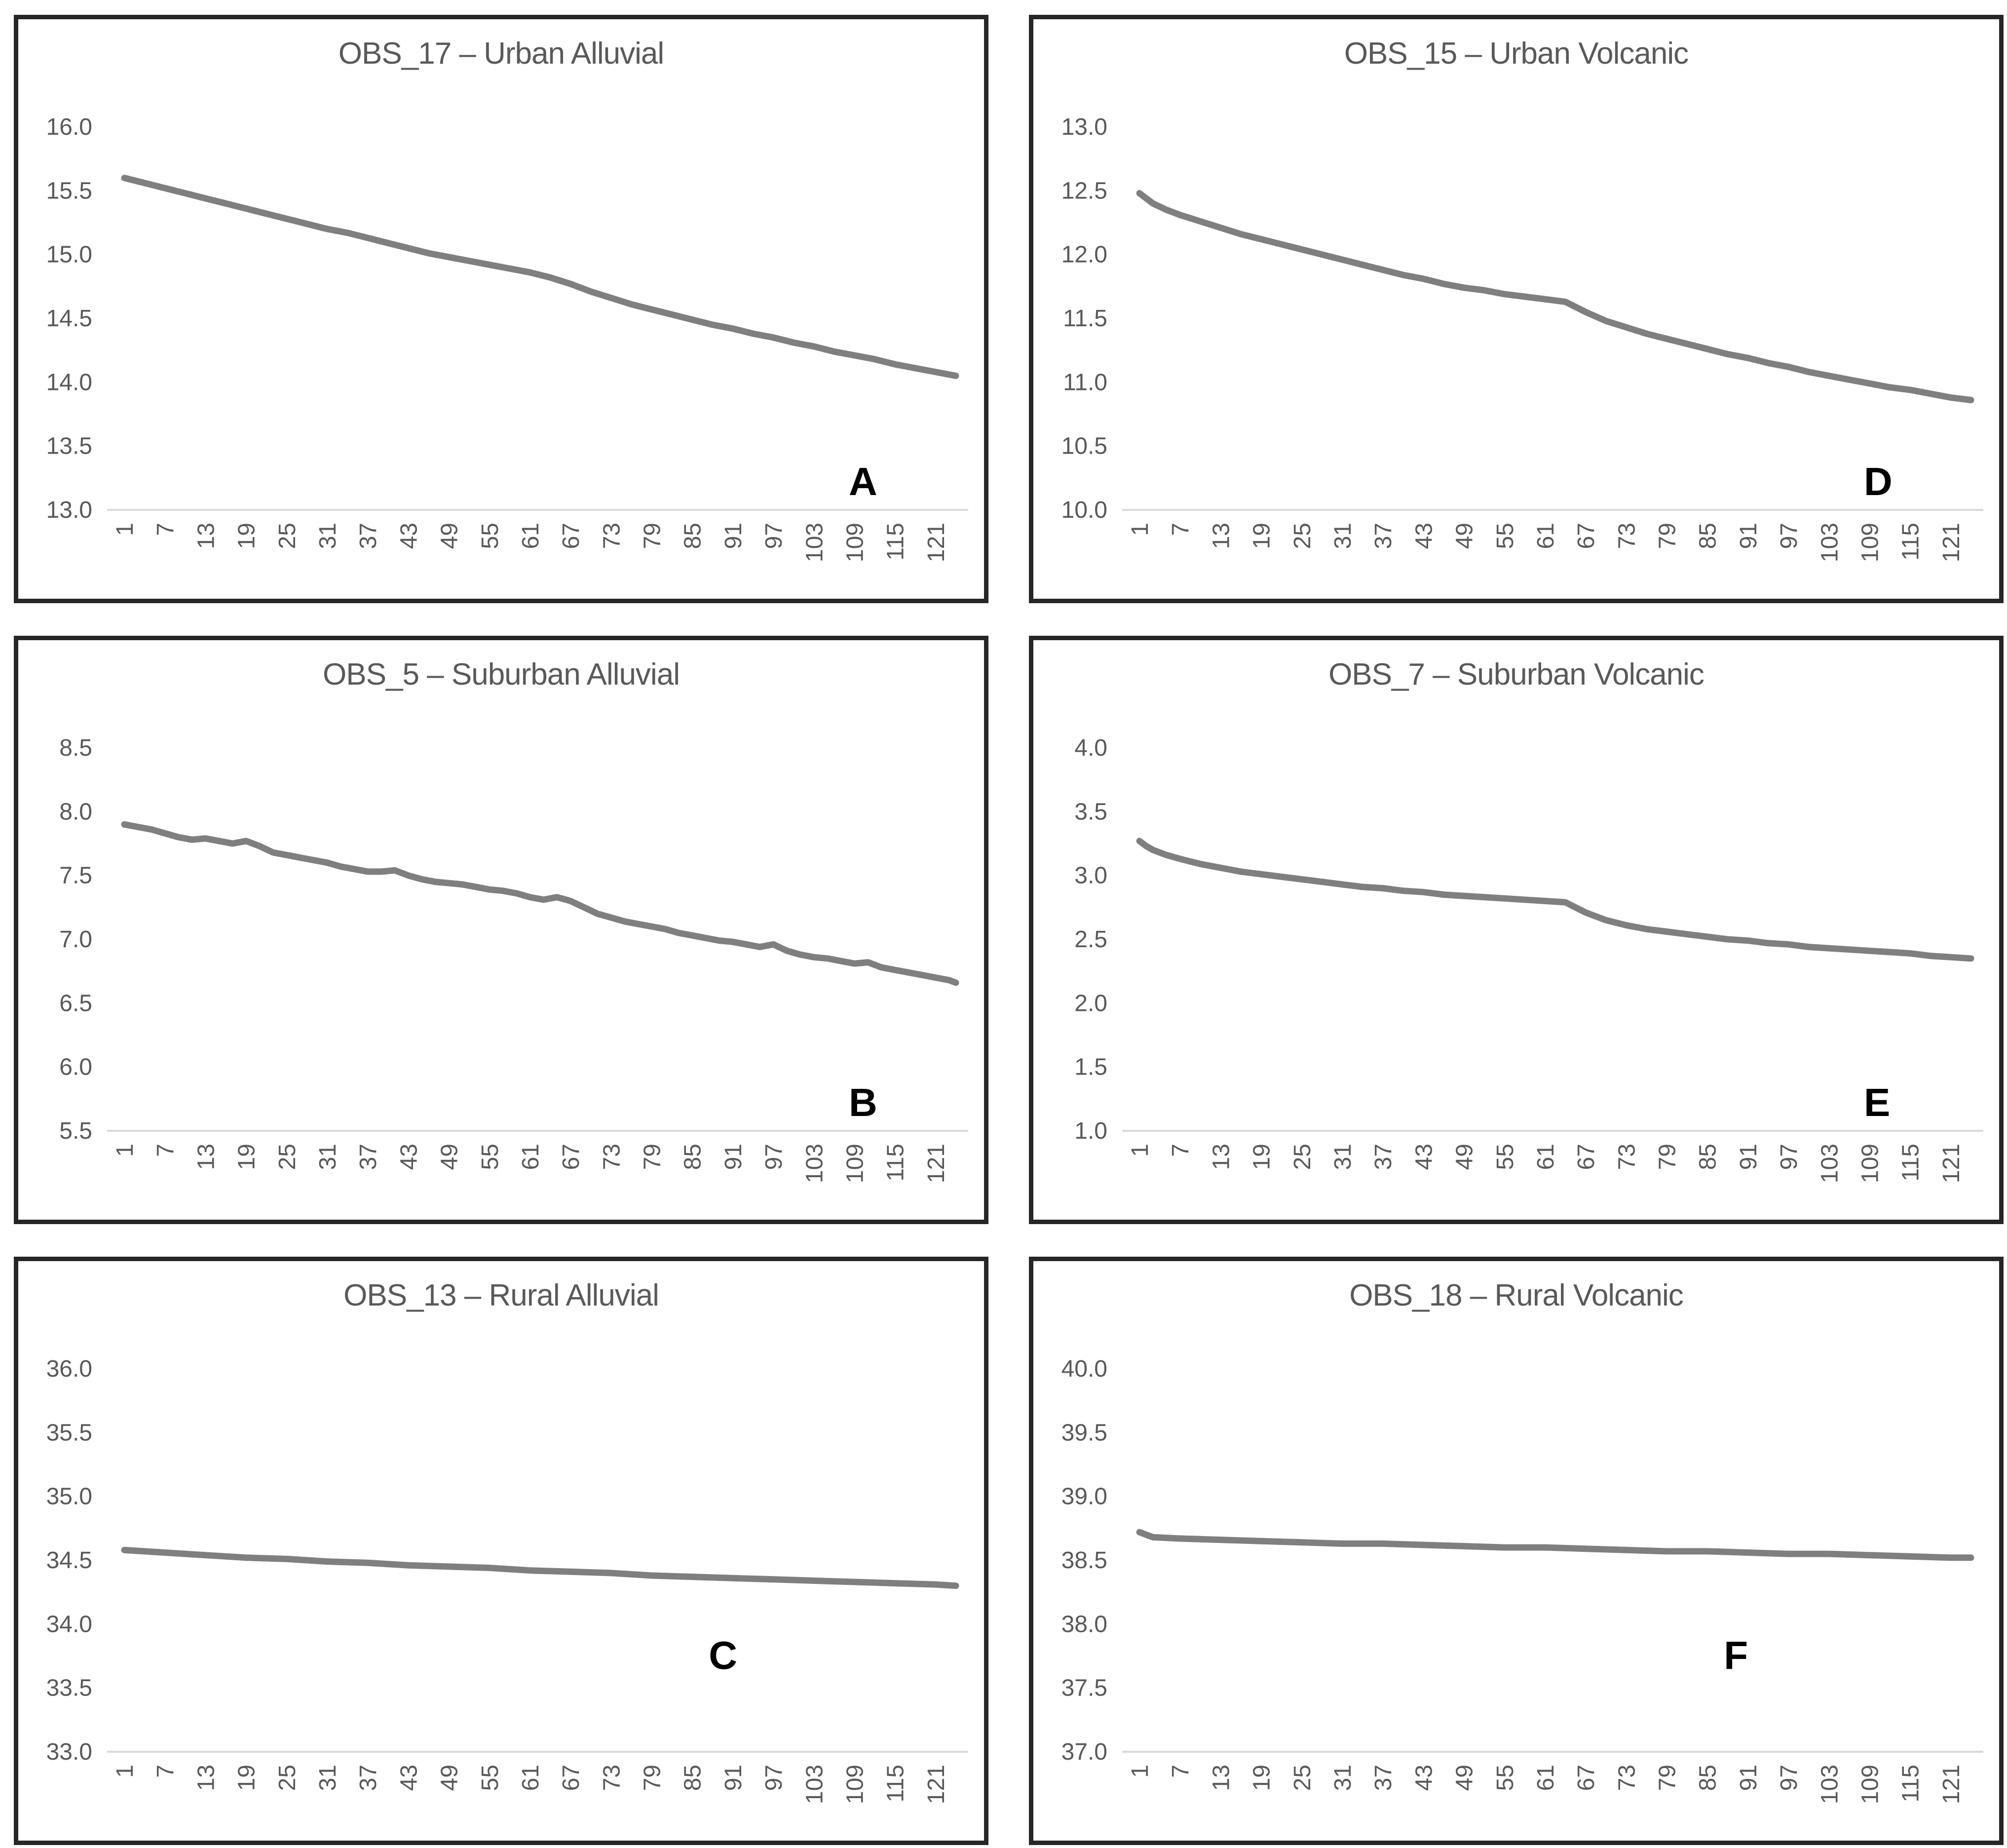  I want to click on y-tick-label: 34.0, so click(69, 1624).